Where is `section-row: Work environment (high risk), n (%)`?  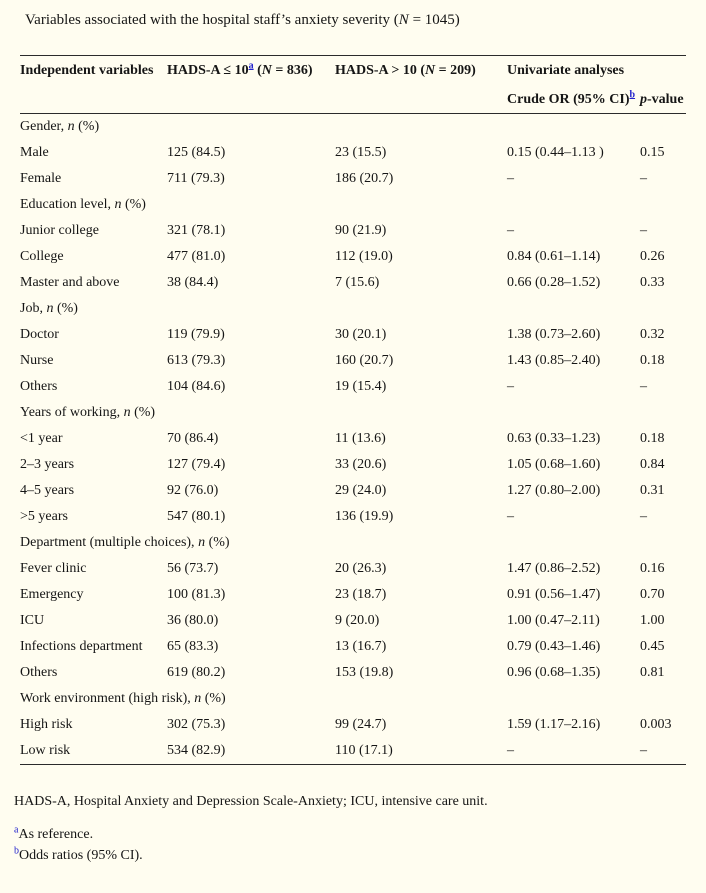 section-row: Work environment (high risk), n (%) is located at coordinates (353, 699).